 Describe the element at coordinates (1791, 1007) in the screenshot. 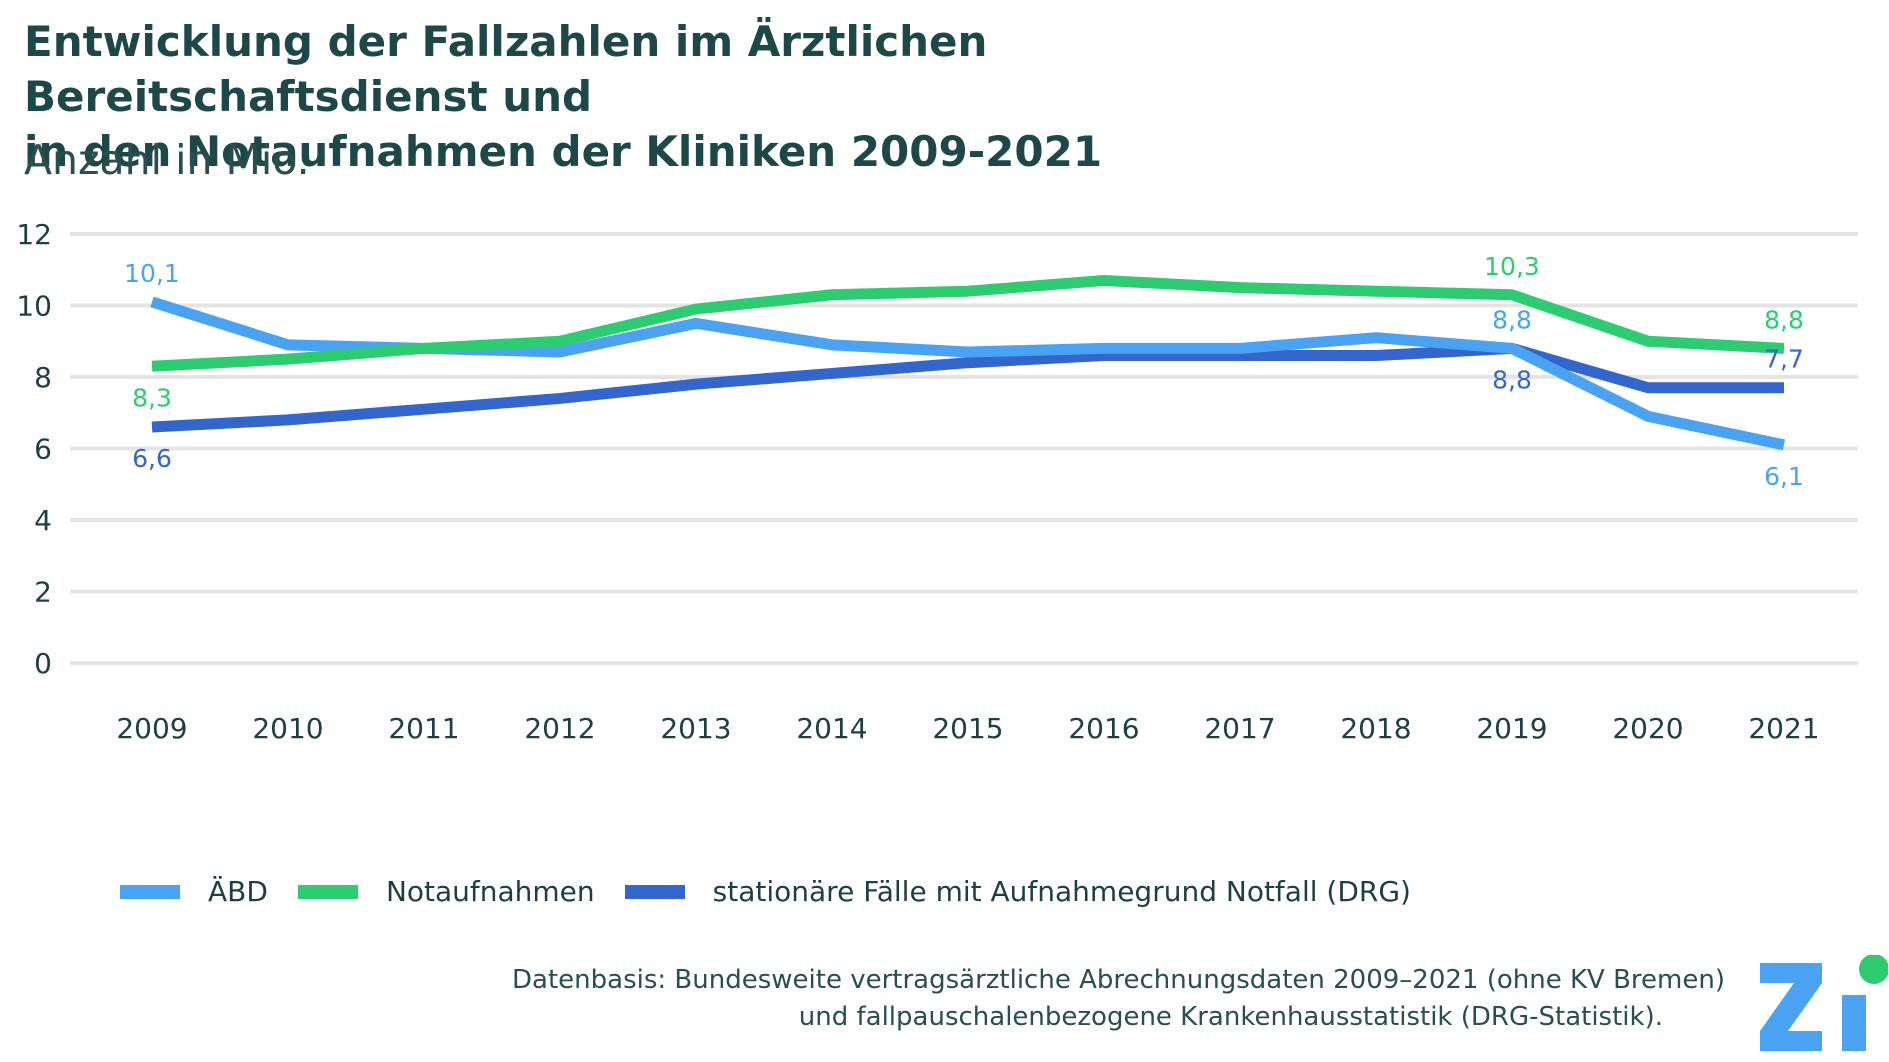

I see `logo-z-glyph` at that location.